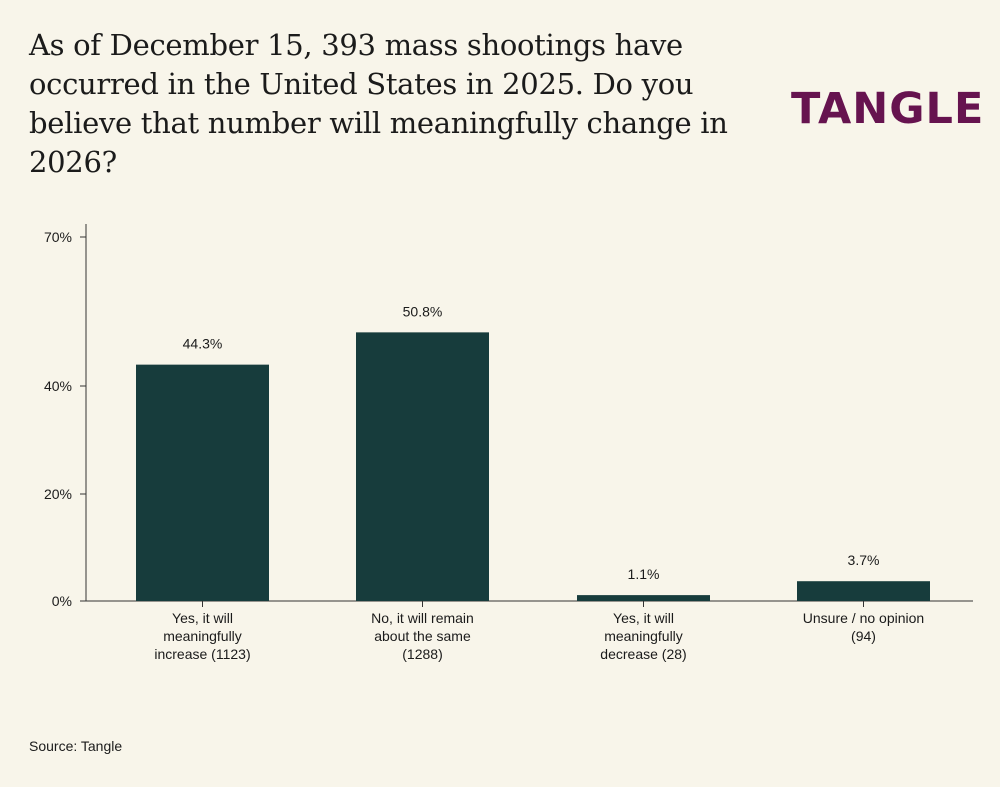 The width and height of the screenshot is (1000, 787). Describe the element at coordinates (643, 636) in the screenshot. I see `x-tick-label: Yes, it will meaningfully decrease (28)` at that location.